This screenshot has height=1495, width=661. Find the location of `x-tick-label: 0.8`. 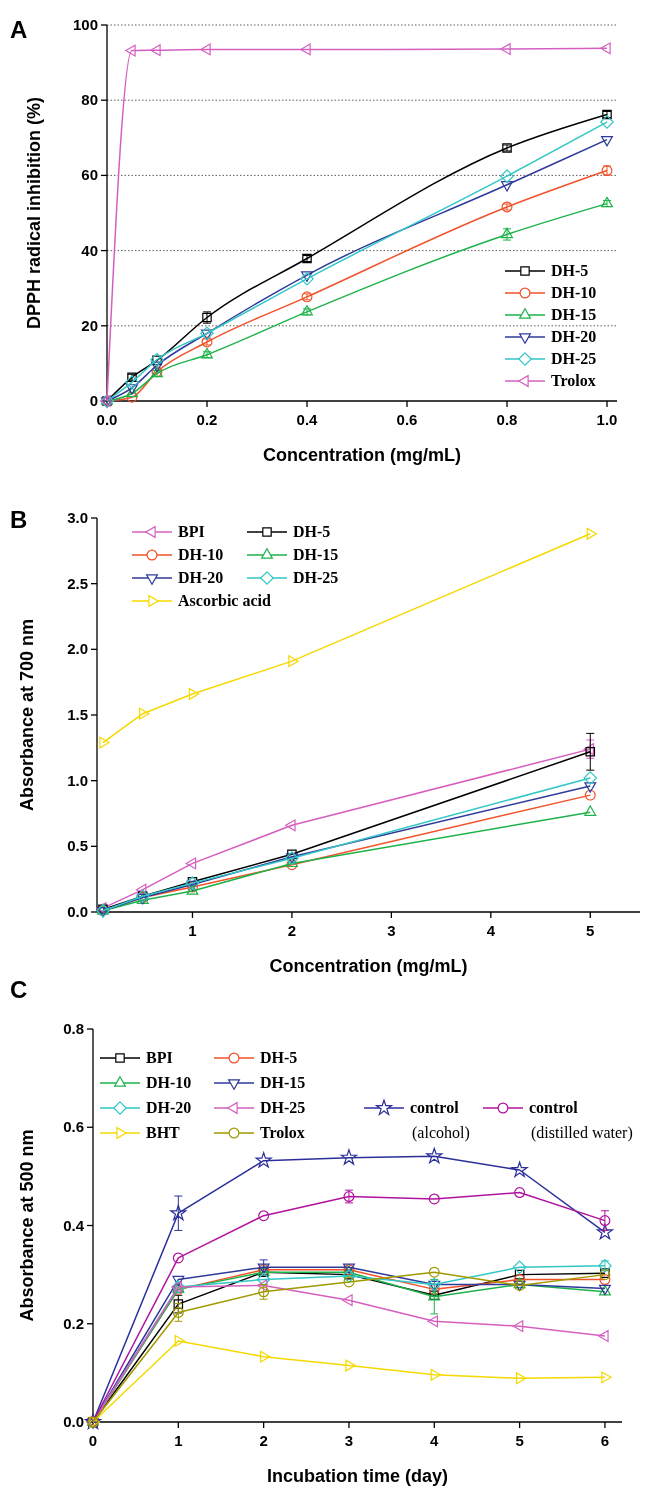

x-tick-label: 0.8 is located at coordinates (507, 419).